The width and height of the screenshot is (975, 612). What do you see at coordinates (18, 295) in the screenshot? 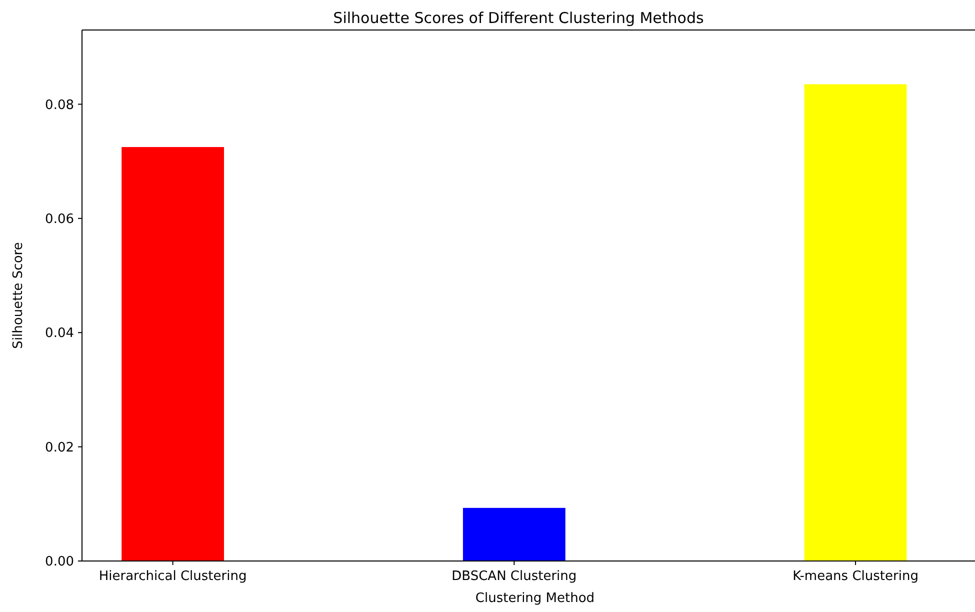
I see `y-axis-title: Silhouette Score` at bounding box center [18, 295].